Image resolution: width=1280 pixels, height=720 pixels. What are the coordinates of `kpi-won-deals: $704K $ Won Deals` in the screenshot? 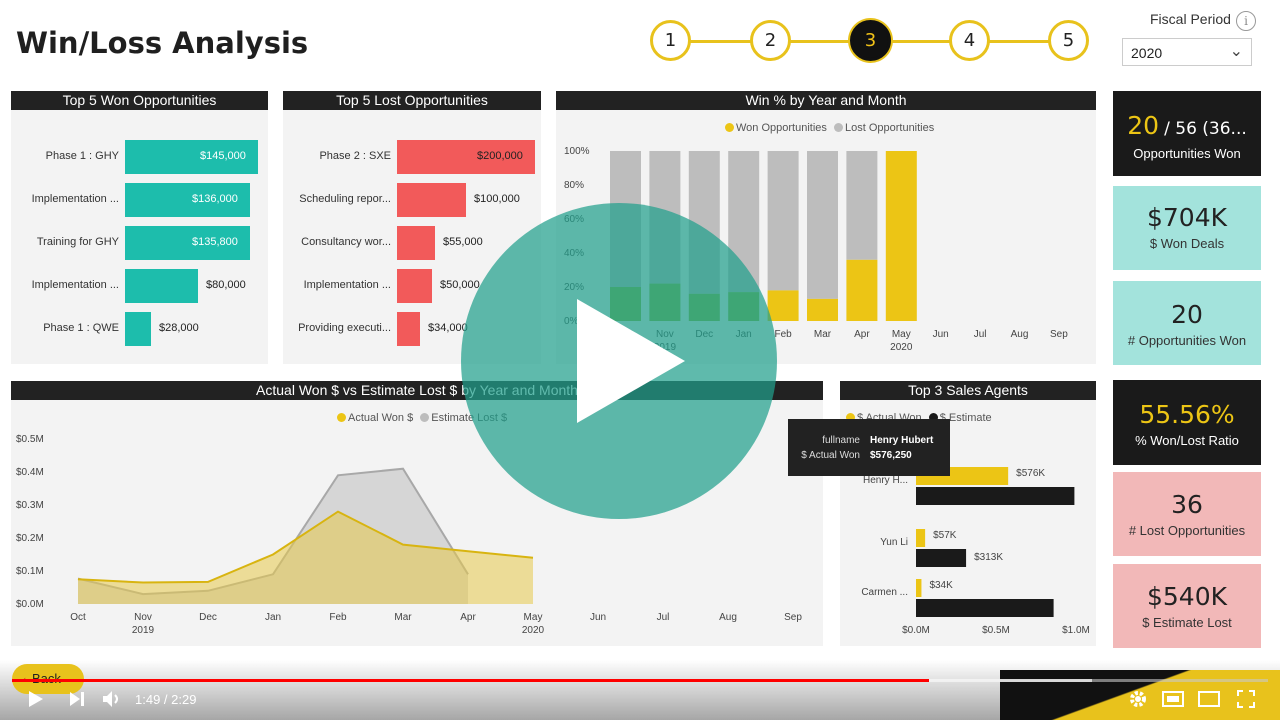 It's located at (1187, 228).